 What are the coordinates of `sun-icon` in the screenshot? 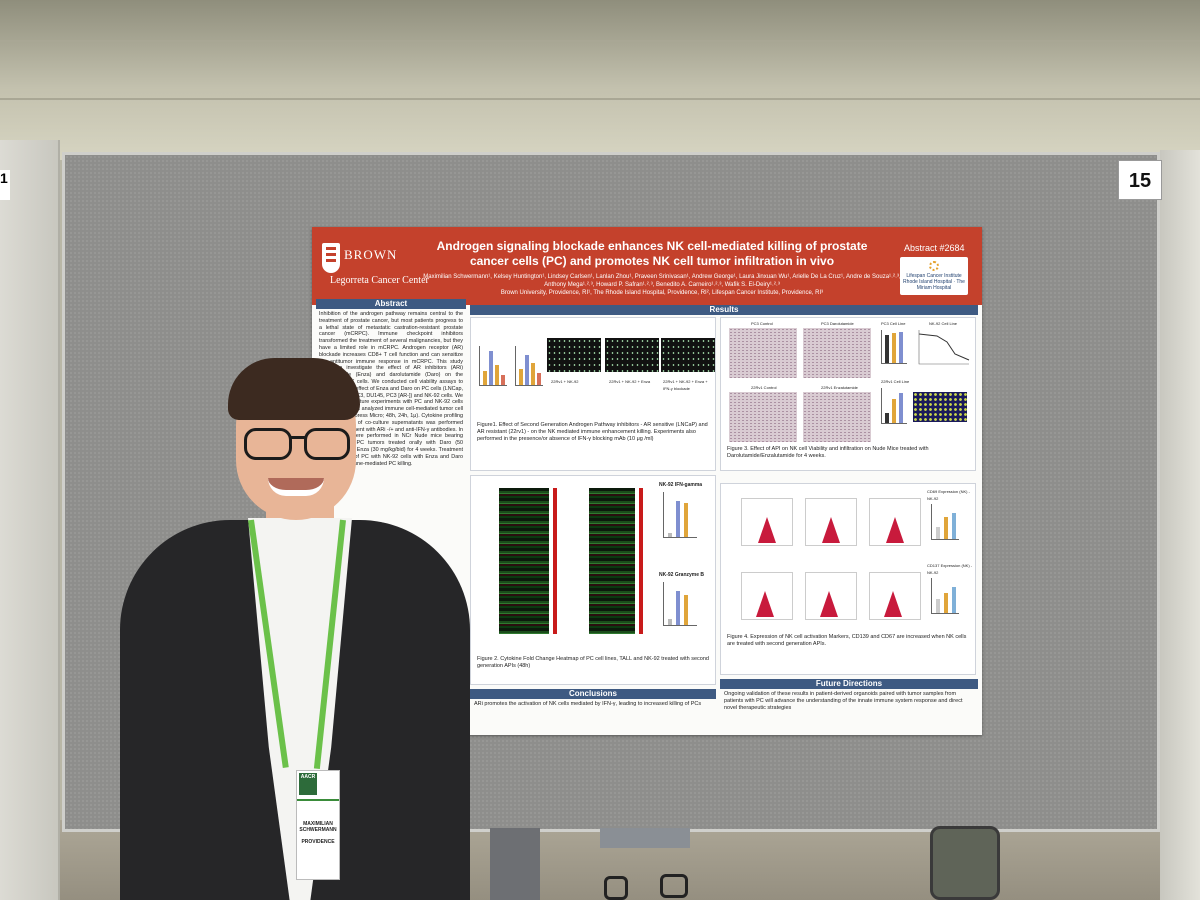 It's located at (934, 266).